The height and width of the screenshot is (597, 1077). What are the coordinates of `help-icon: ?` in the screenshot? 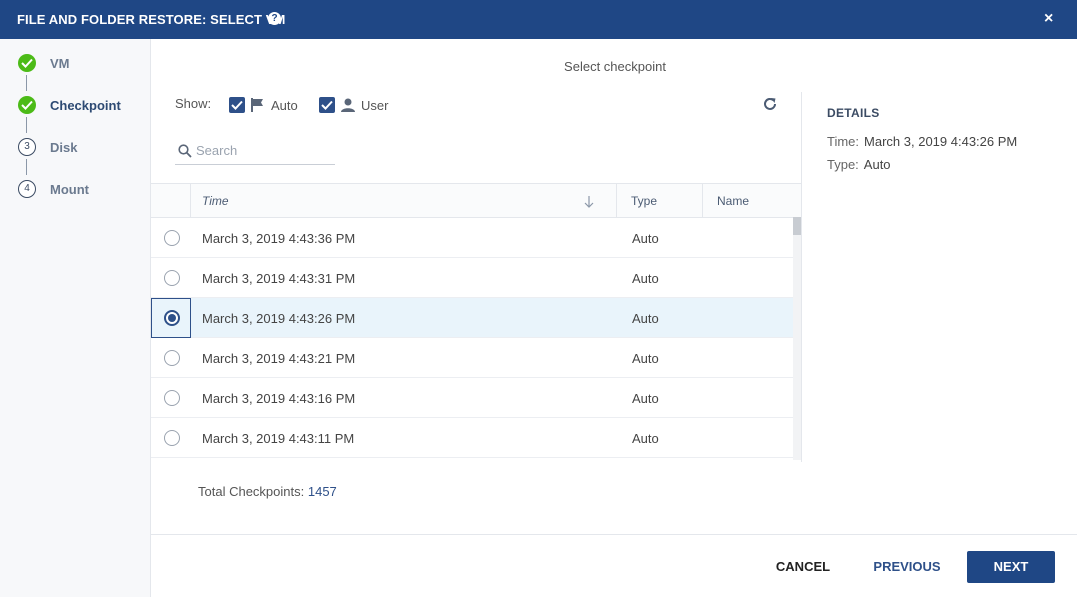 It's located at (274, 18).